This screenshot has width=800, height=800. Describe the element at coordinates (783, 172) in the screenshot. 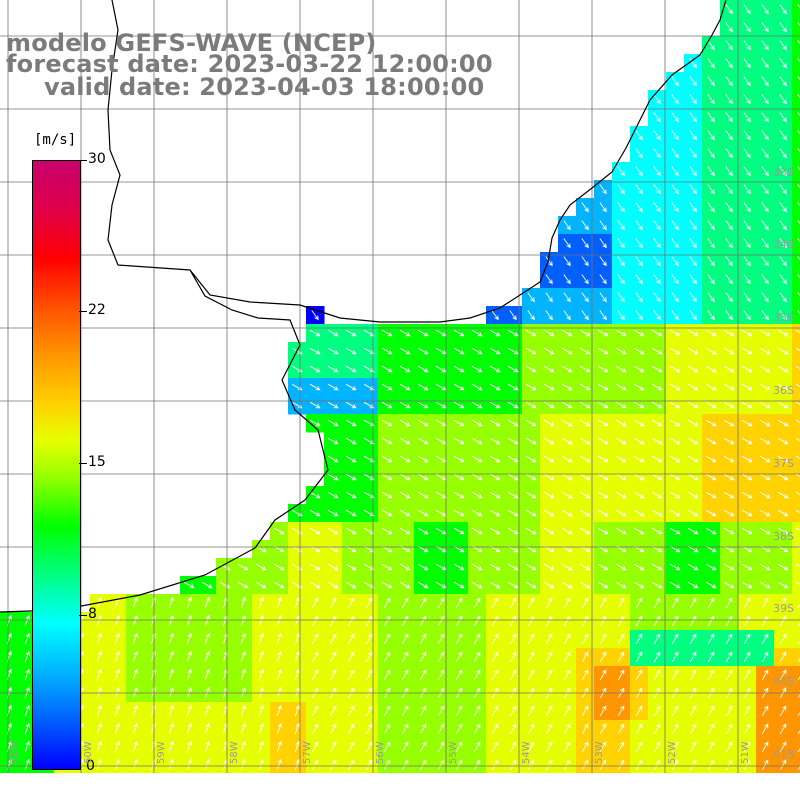

I see `lat-label: 33S` at that location.